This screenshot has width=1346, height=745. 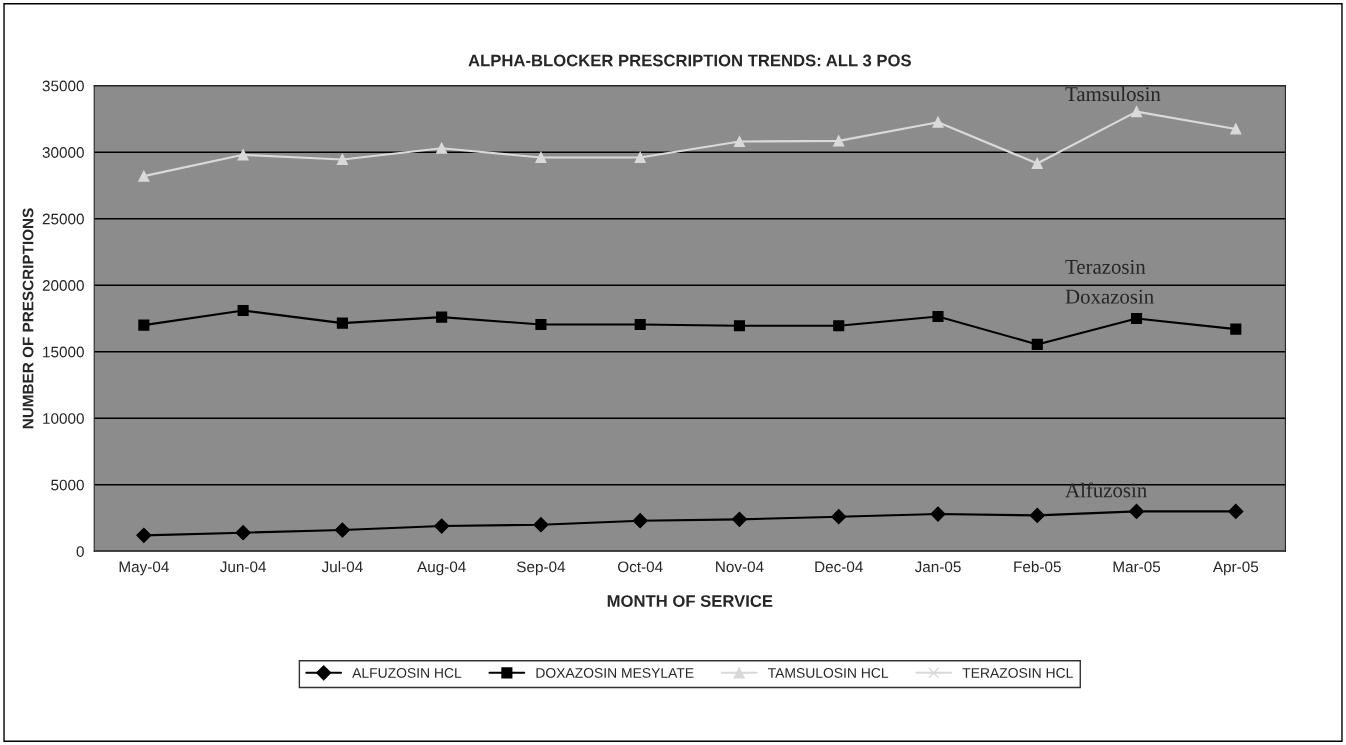 What do you see at coordinates (67, 485) in the screenshot?
I see `y-tick-label: 5000` at bounding box center [67, 485].